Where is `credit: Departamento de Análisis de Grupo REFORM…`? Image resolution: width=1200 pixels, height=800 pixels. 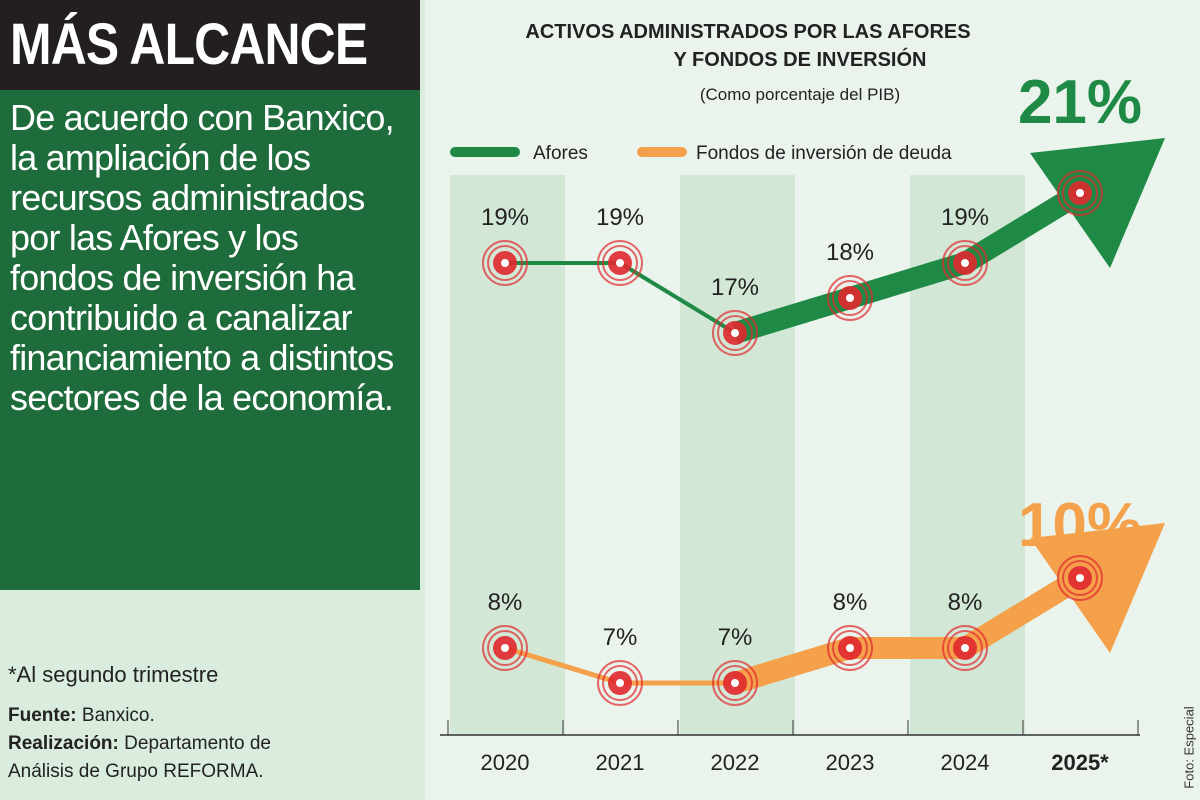
credit: Departamento de Análisis de Grupo REFORM… is located at coordinates (139, 757).